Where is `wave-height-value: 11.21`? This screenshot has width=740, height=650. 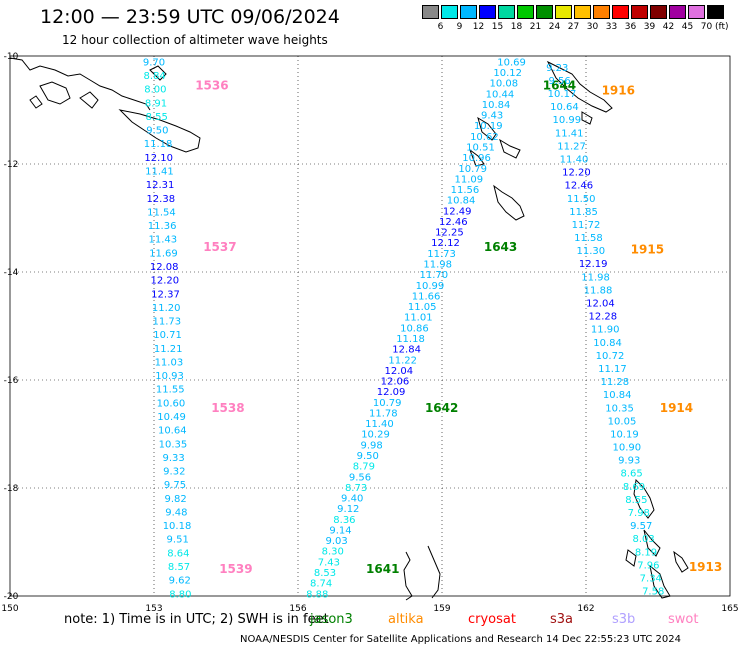 wave-height-value: 11.21 is located at coordinates (168, 349).